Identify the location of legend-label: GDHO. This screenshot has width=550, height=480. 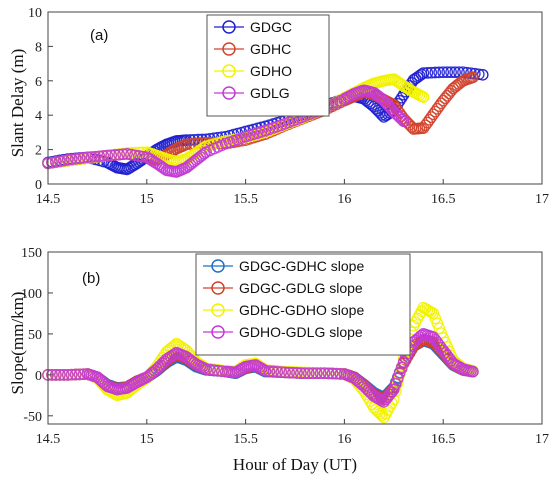
(271, 71).